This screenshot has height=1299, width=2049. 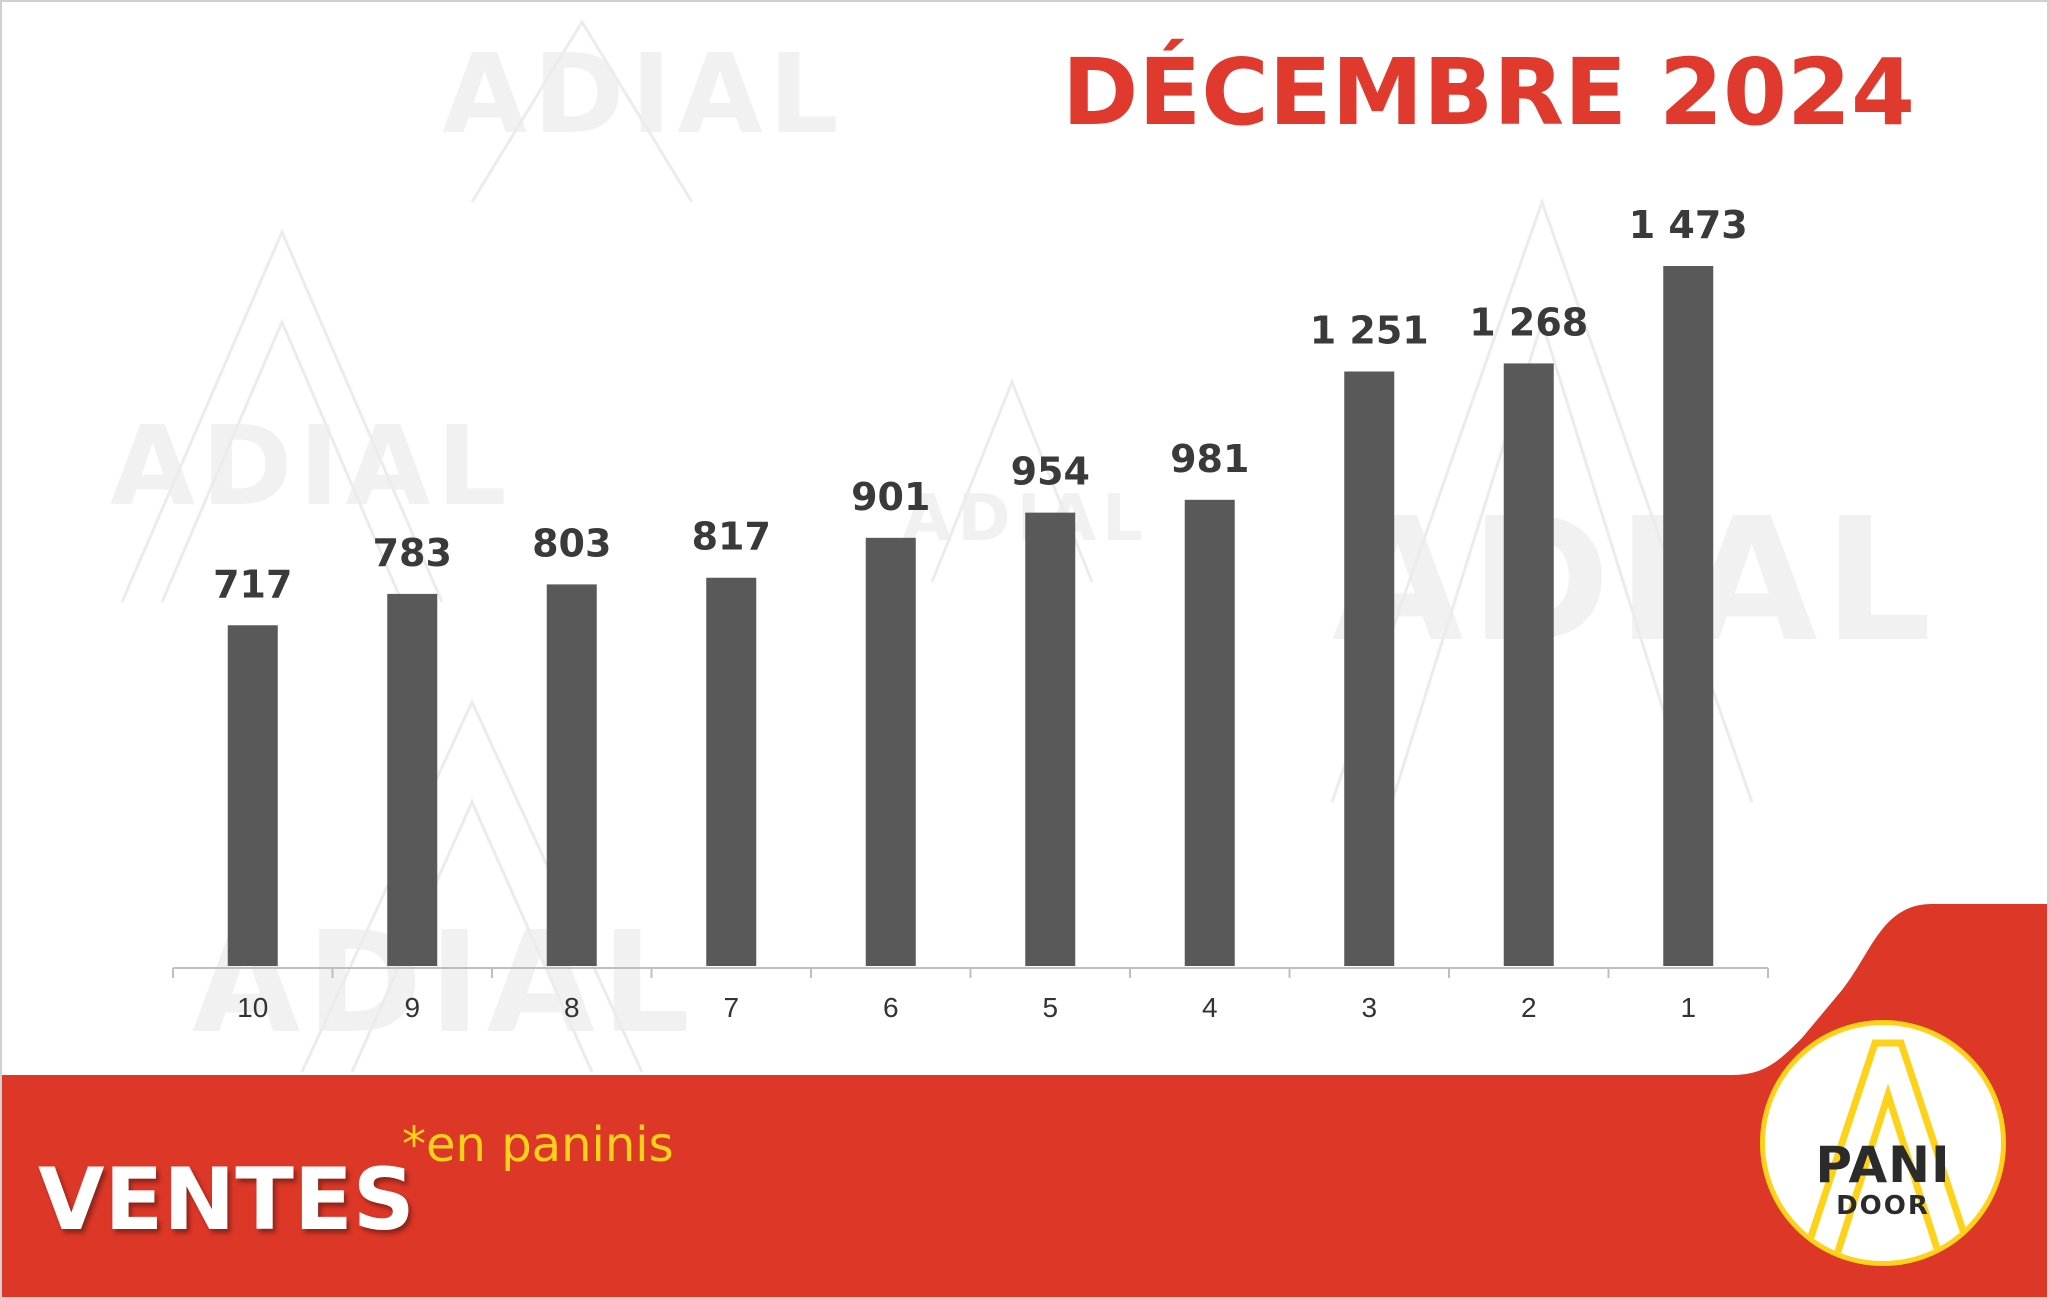 What do you see at coordinates (1688, 1007) in the screenshot?
I see `x-tick-label: 1` at bounding box center [1688, 1007].